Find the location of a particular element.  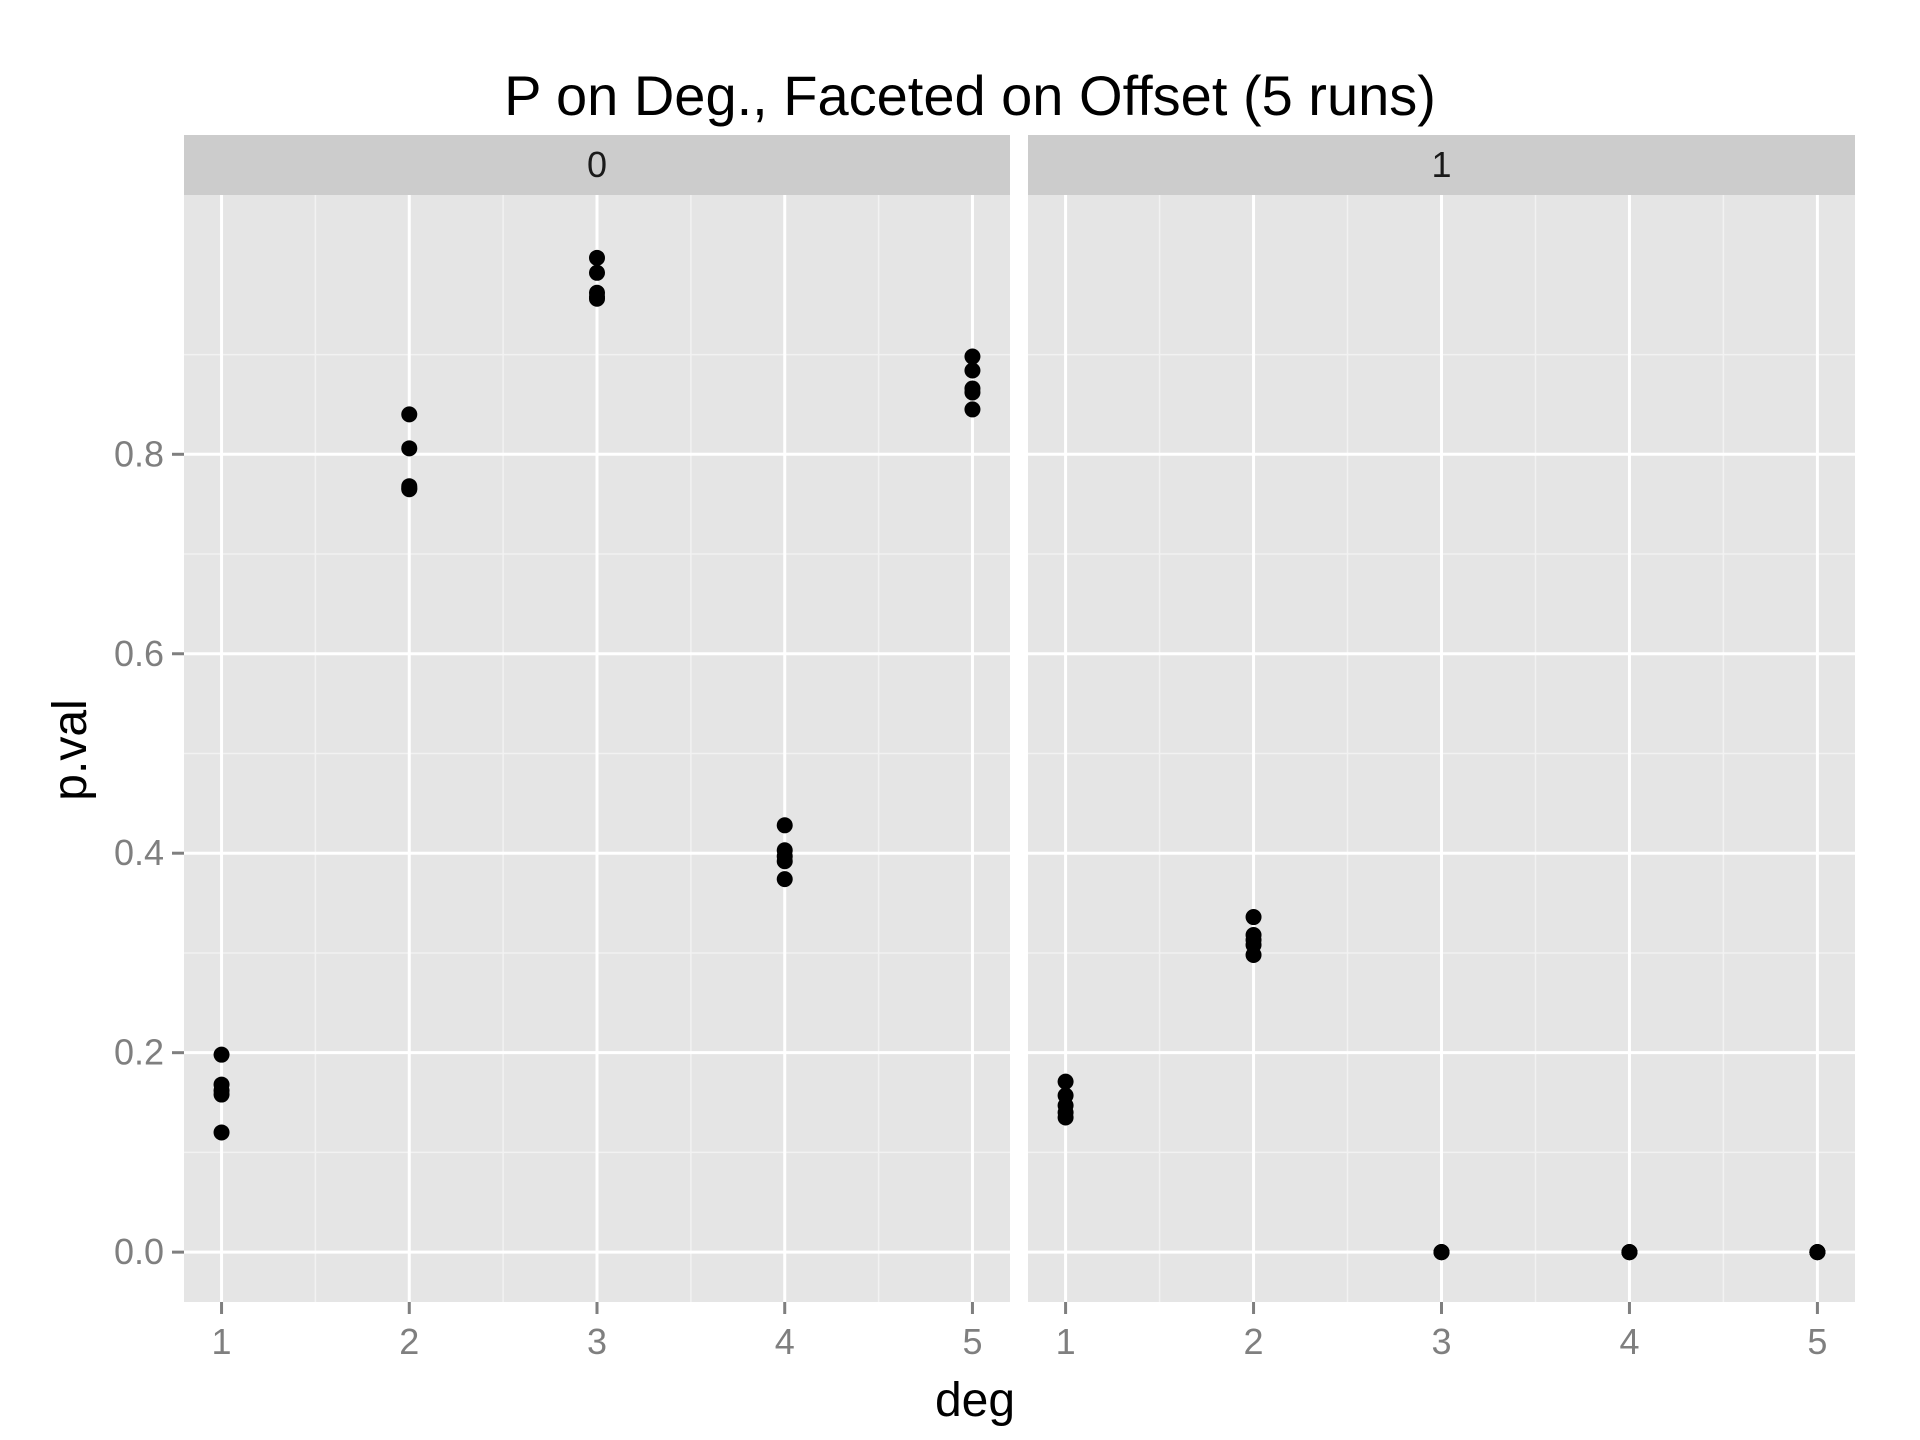

facet-strip-label: 0 is located at coordinates (597, 164).